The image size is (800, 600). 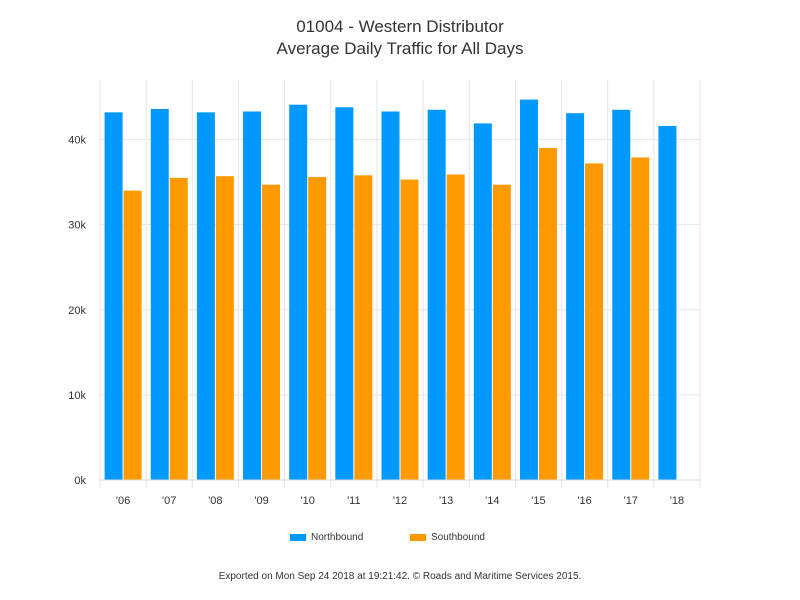 I want to click on y-tick-label: 0k, so click(x=80, y=481).